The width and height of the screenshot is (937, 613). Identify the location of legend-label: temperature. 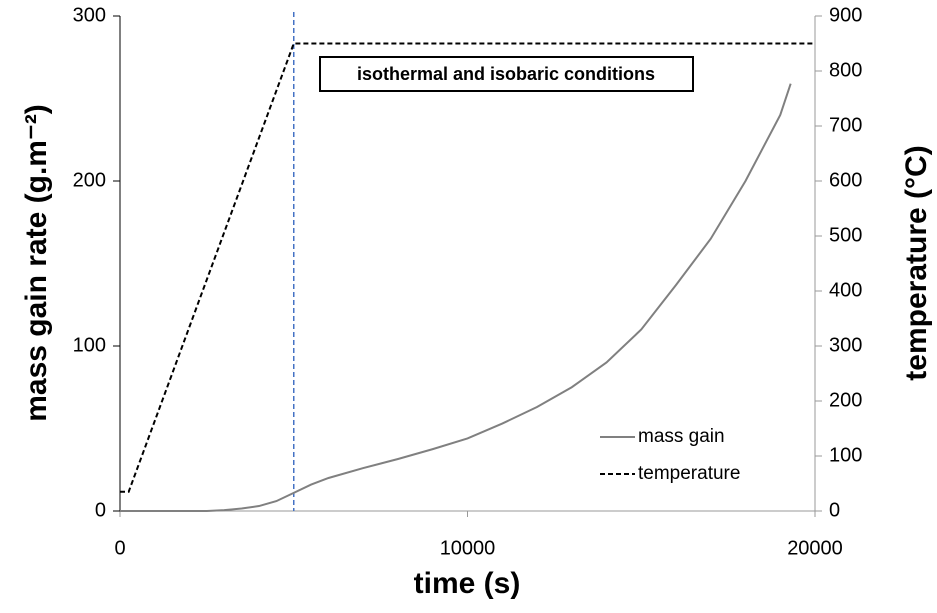
(689, 473).